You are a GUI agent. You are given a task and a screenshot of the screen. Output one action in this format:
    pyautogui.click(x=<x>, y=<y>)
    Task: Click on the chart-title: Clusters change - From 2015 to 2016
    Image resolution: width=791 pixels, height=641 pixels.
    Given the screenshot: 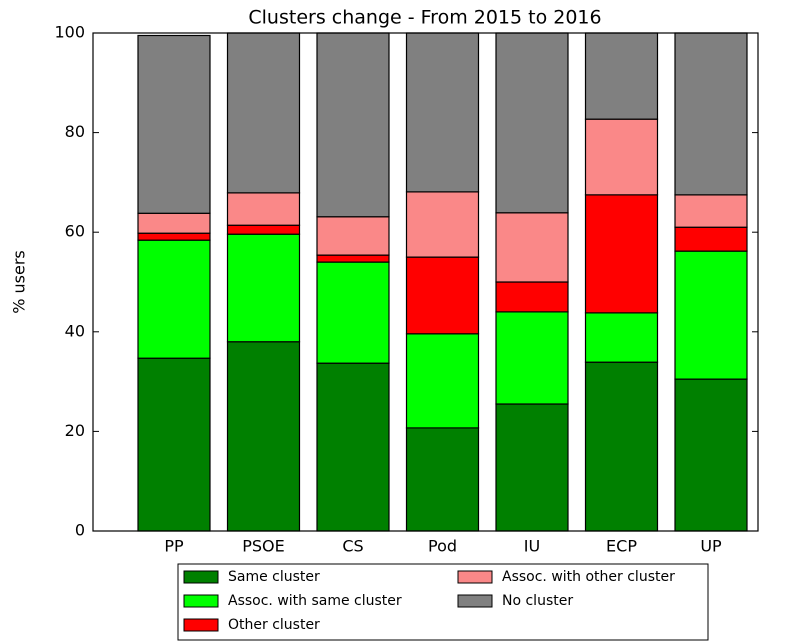 What is the action you would take?
    pyautogui.click(x=424, y=18)
    